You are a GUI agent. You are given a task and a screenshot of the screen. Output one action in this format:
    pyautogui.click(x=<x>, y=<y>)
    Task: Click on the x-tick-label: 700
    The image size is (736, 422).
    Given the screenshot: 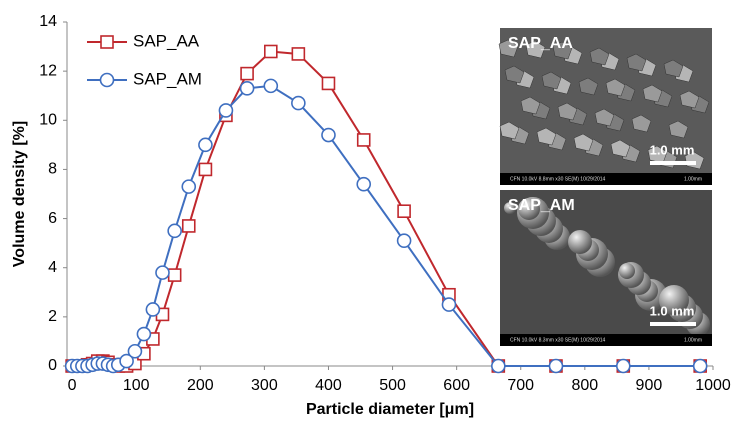 What is the action you would take?
    pyautogui.click(x=520, y=385)
    